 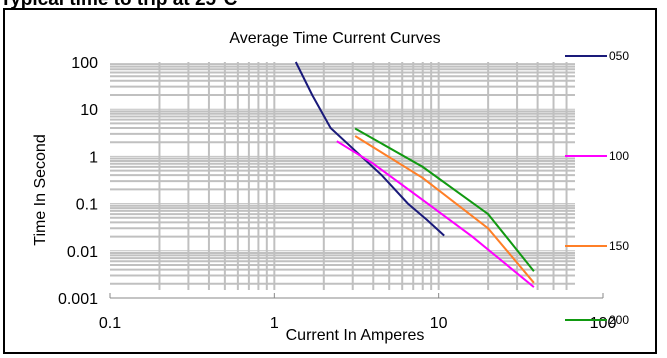 What do you see at coordinates (619, 320) in the screenshot?
I see `legend-label-200: 200` at bounding box center [619, 320].